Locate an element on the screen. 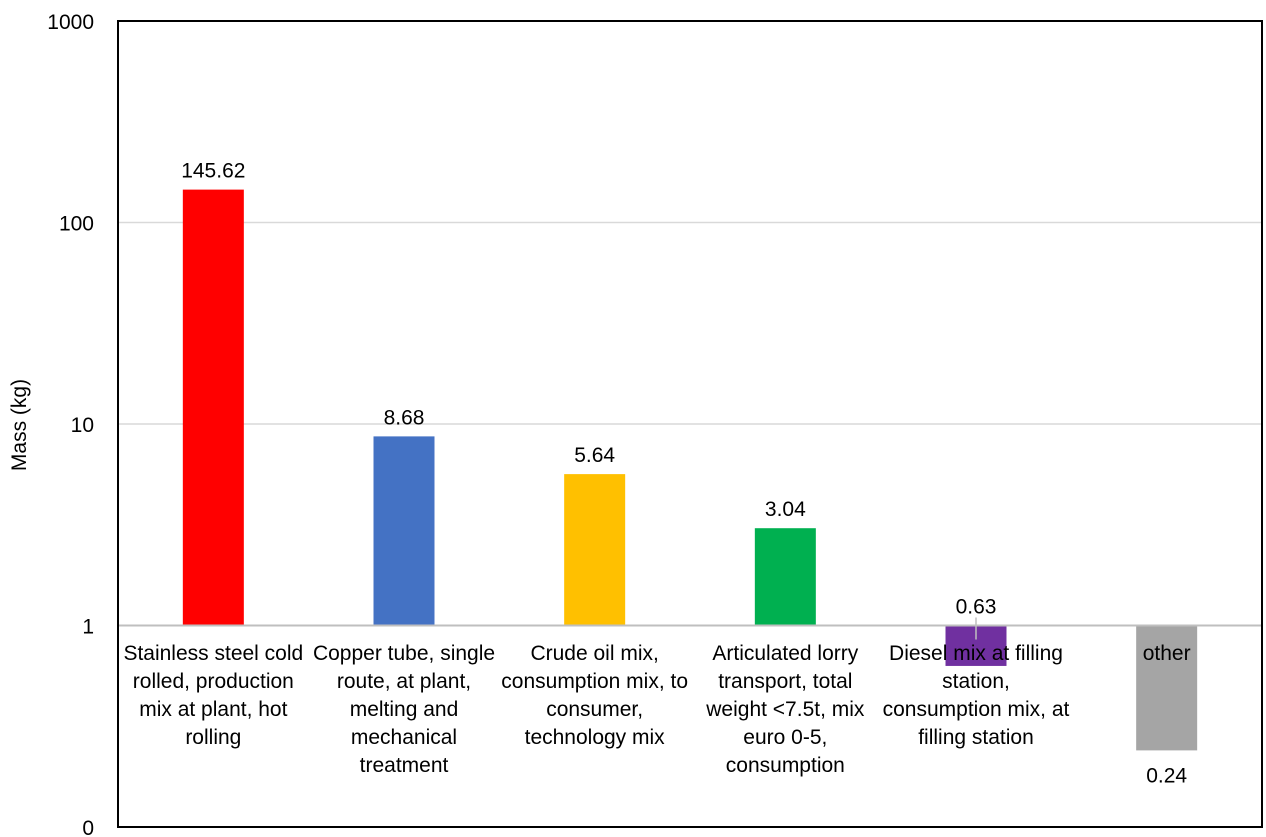  data-label: 145.62 is located at coordinates (213, 171).